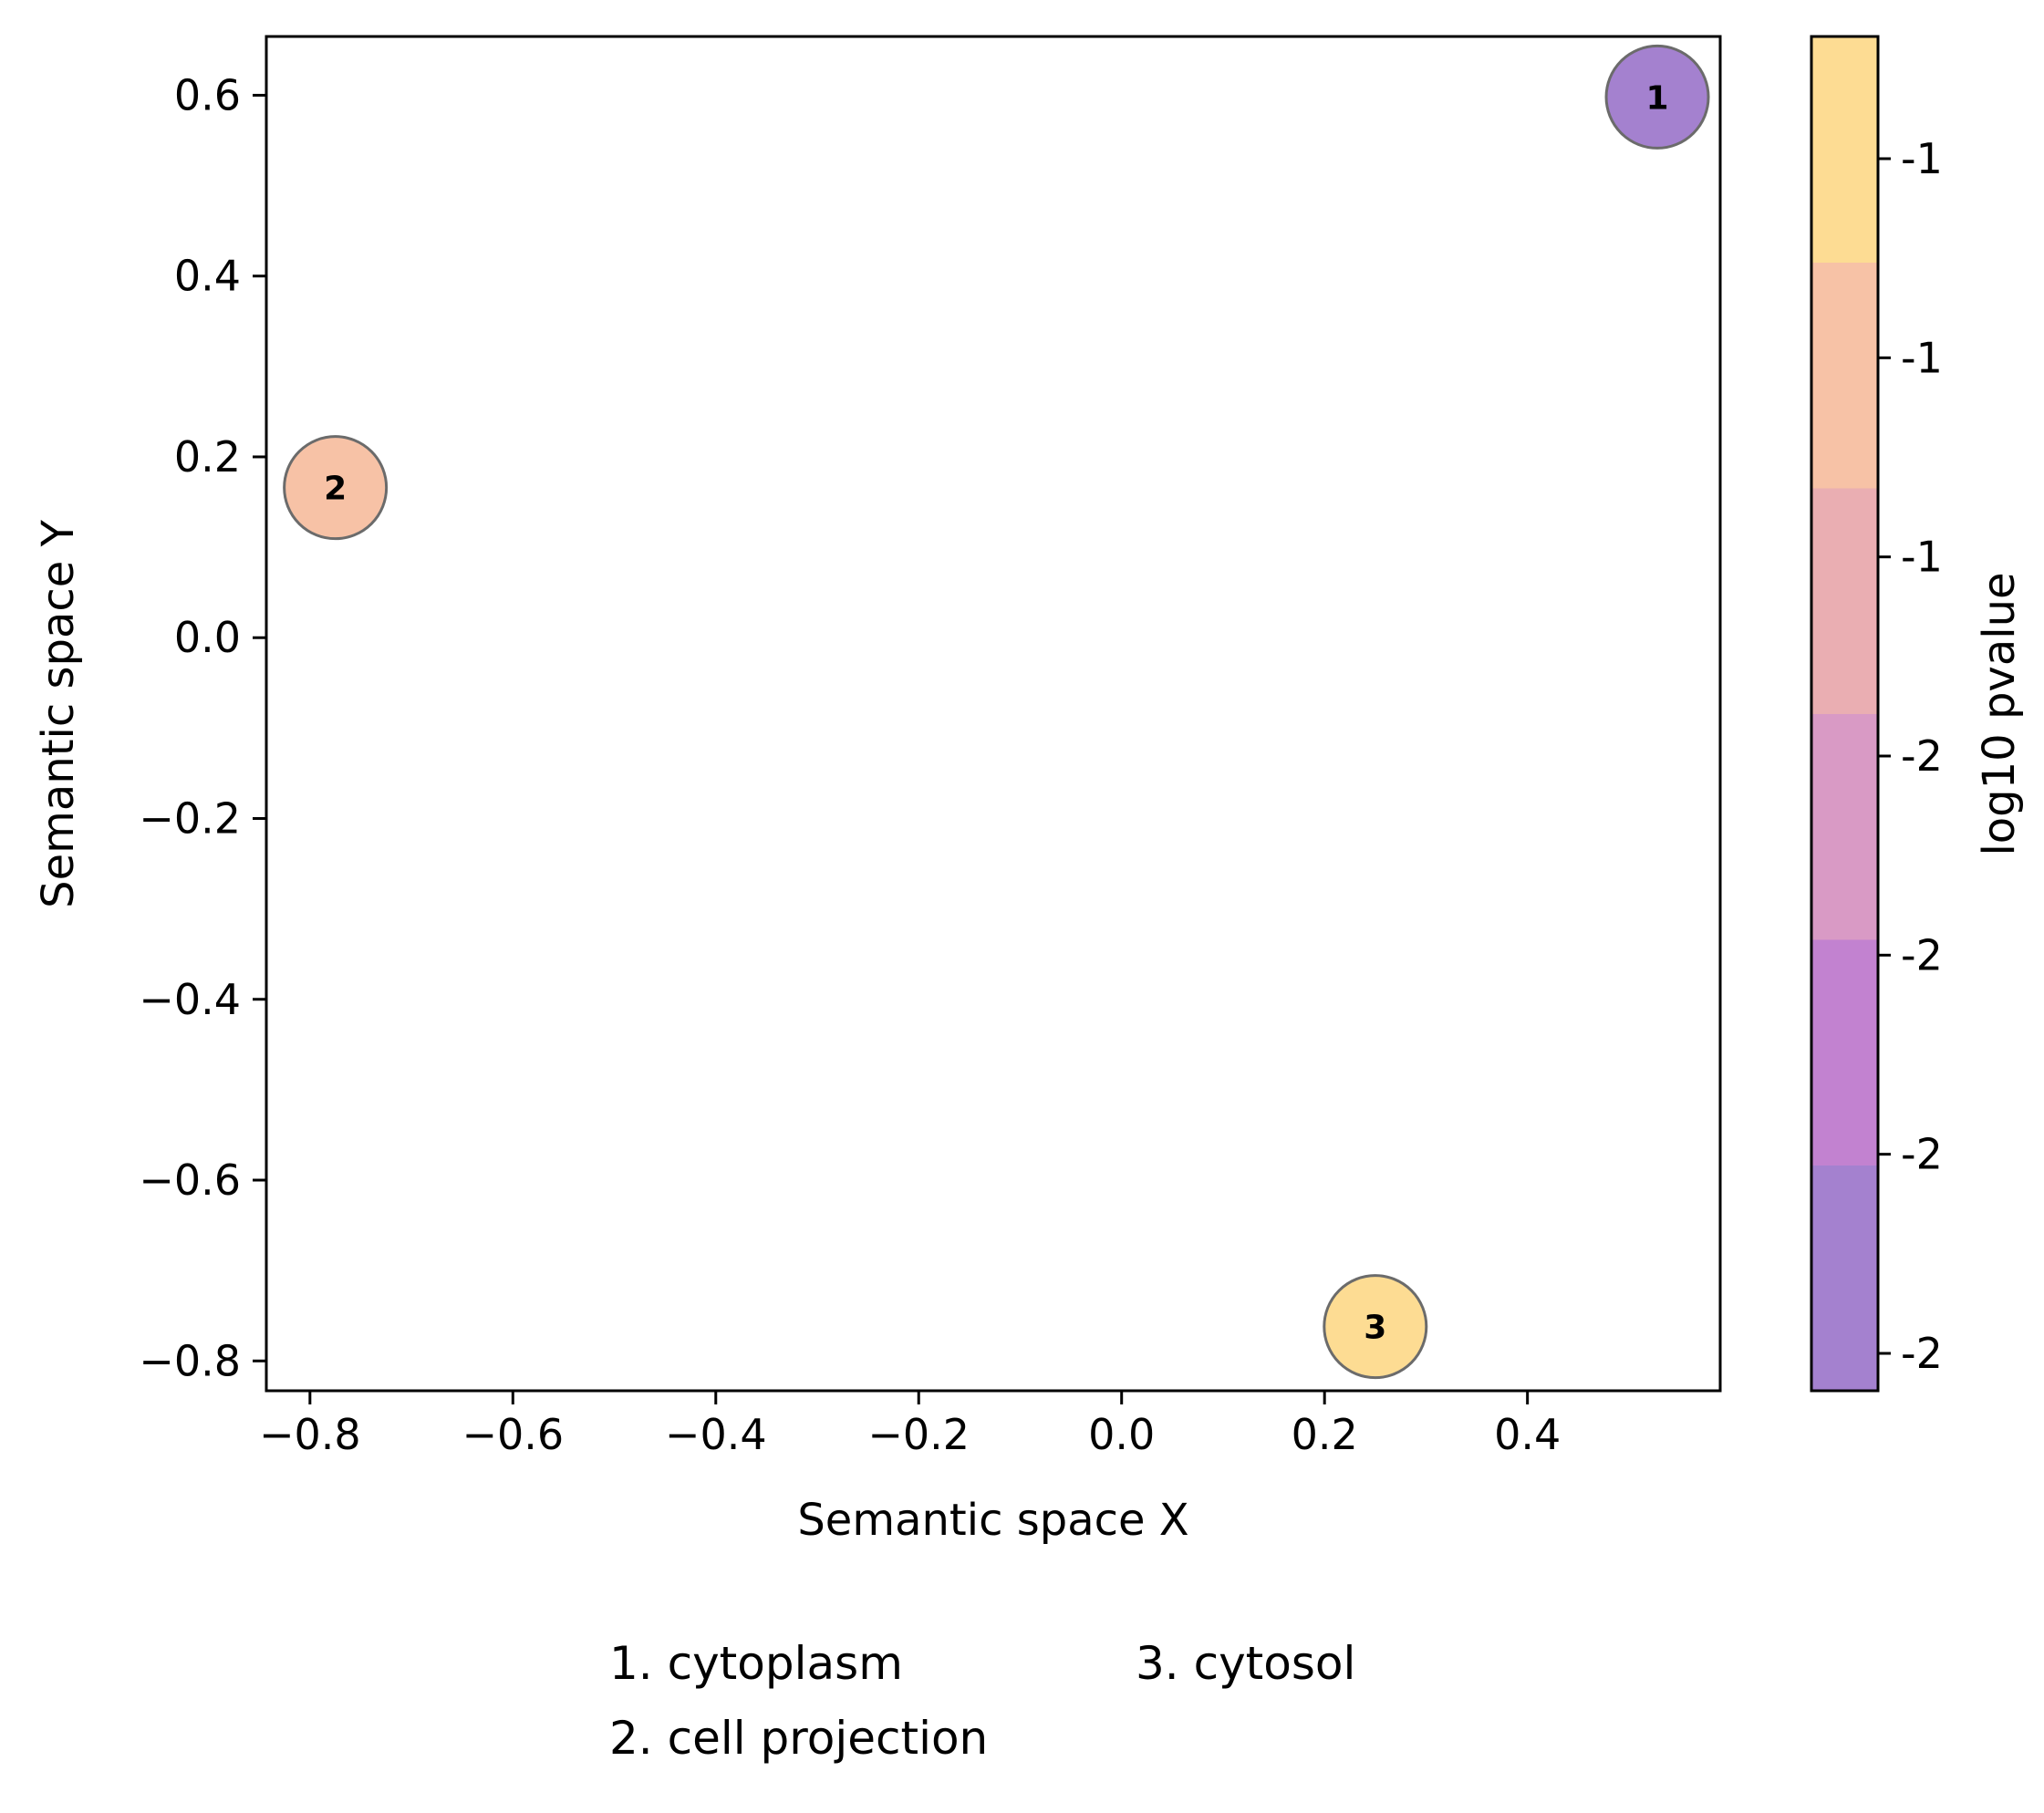 The height and width of the screenshot is (1813, 2044). What do you see at coordinates (1245, 1664) in the screenshot?
I see `legend-entry: 3. cytosol` at bounding box center [1245, 1664].